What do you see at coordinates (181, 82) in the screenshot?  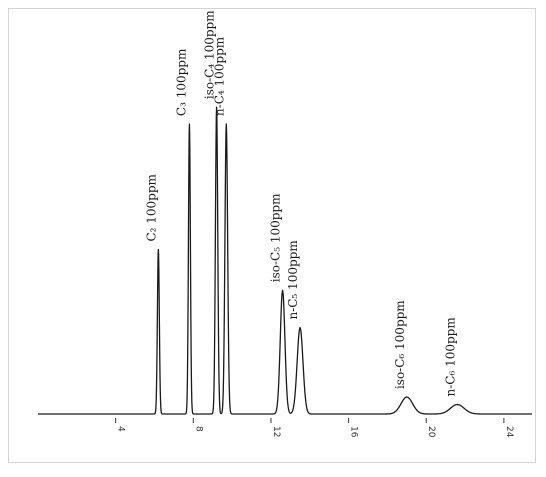 I see `peak-label: C₃ 100ppm` at bounding box center [181, 82].